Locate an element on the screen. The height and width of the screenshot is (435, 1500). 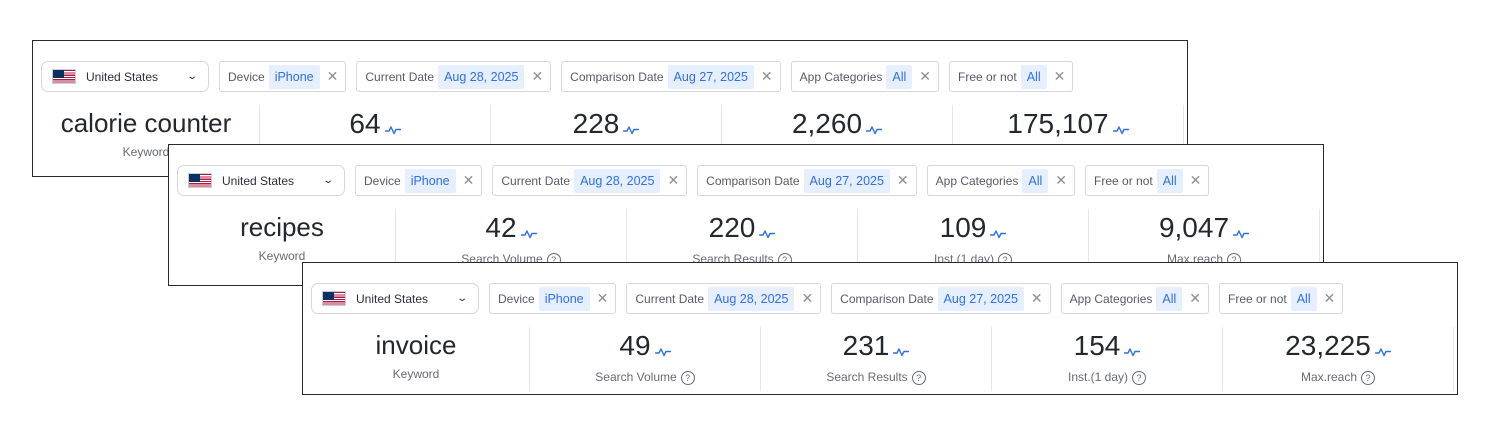
metric-label-row: Search Volume? is located at coordinates (645, 377).